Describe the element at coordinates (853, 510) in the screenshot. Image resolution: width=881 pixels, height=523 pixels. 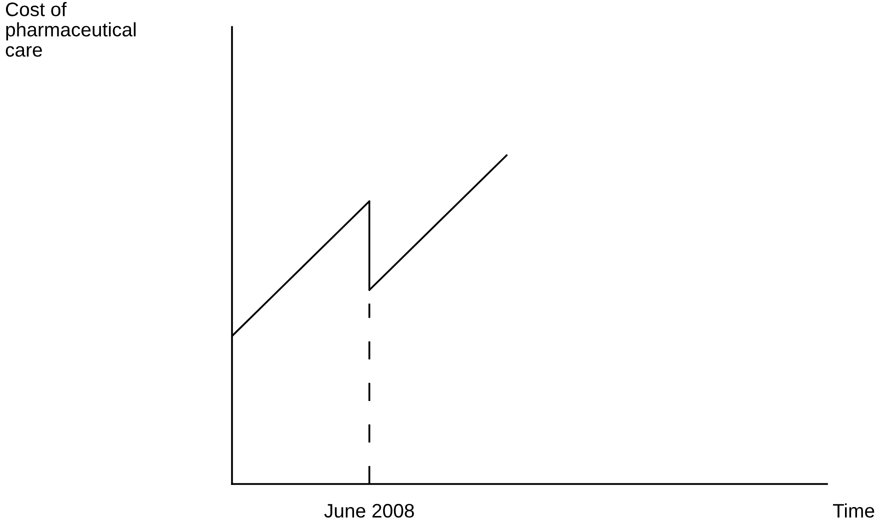
I see `x-axis-title: Time` at that location.